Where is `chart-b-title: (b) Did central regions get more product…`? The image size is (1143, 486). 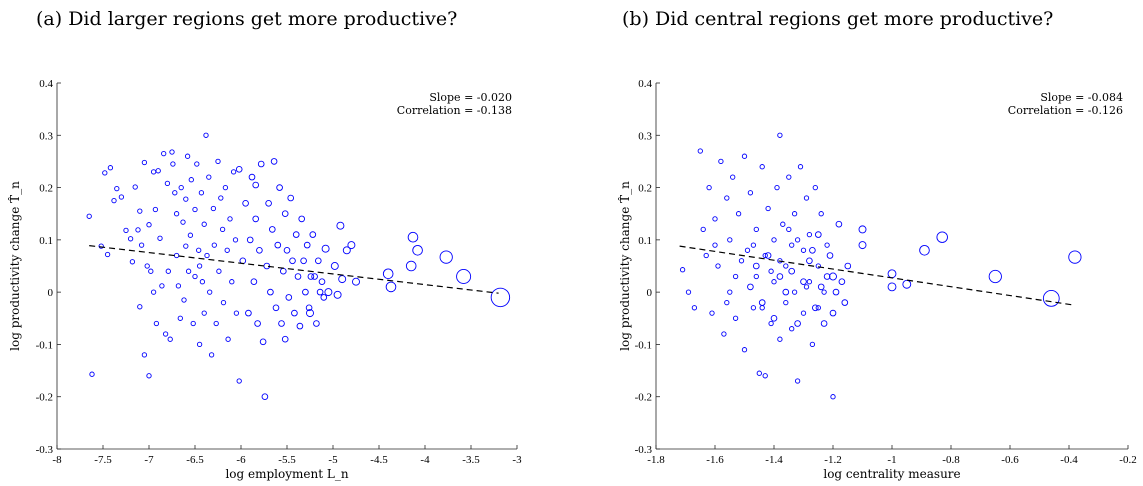
chart-b-title: (b) Did central regions get more product… is located at coordinates (838, 19).